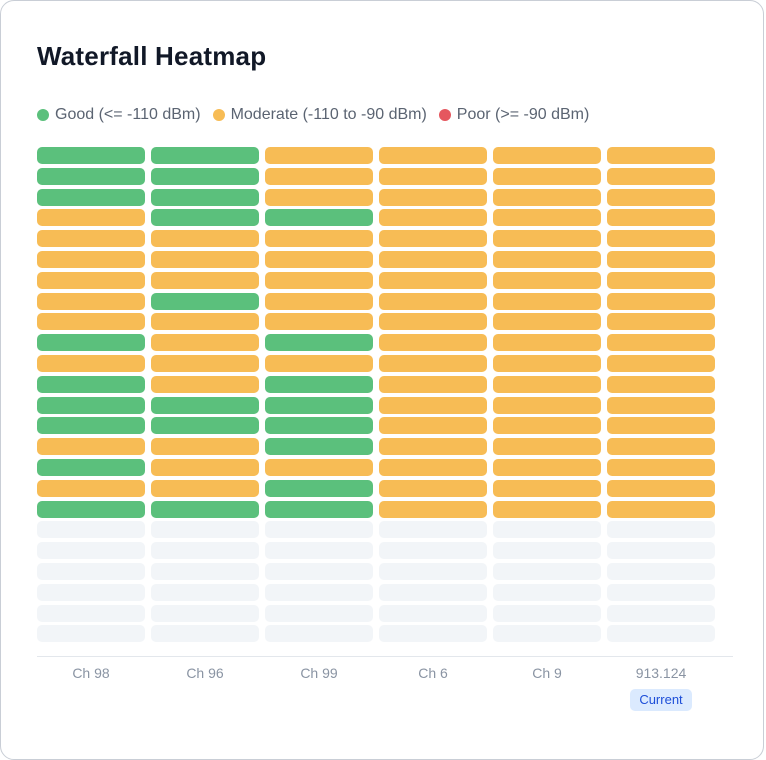  Describe the element at coordinates (91, 673) in the screenshot. I see `column-label: Ch 98` at that location.